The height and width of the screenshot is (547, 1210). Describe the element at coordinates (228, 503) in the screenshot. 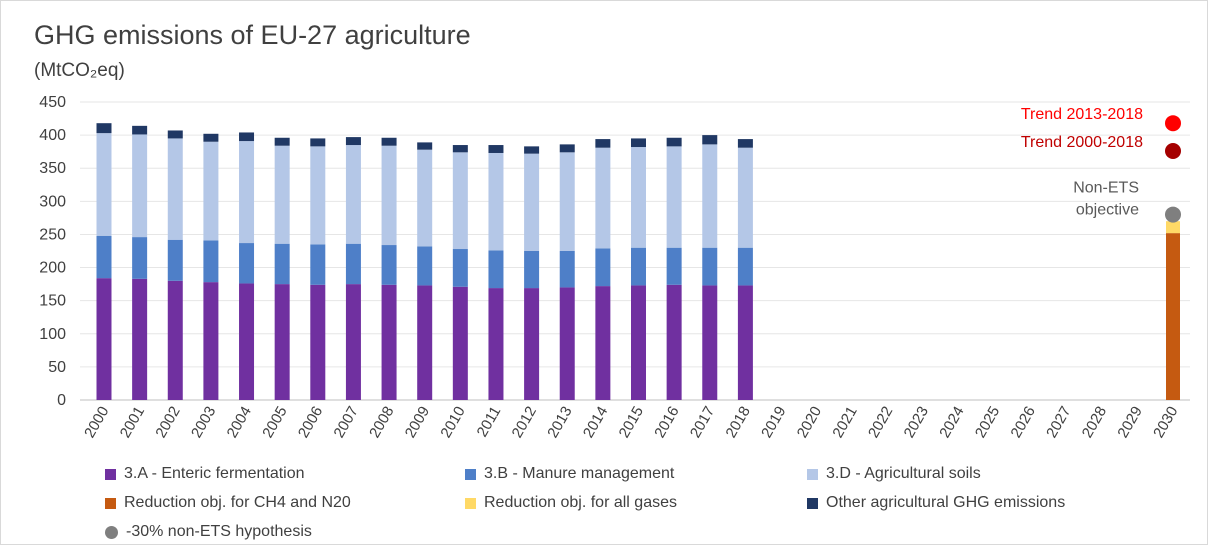

I see `legend-item: Reduction obj. for CH4 and N20` at that location.